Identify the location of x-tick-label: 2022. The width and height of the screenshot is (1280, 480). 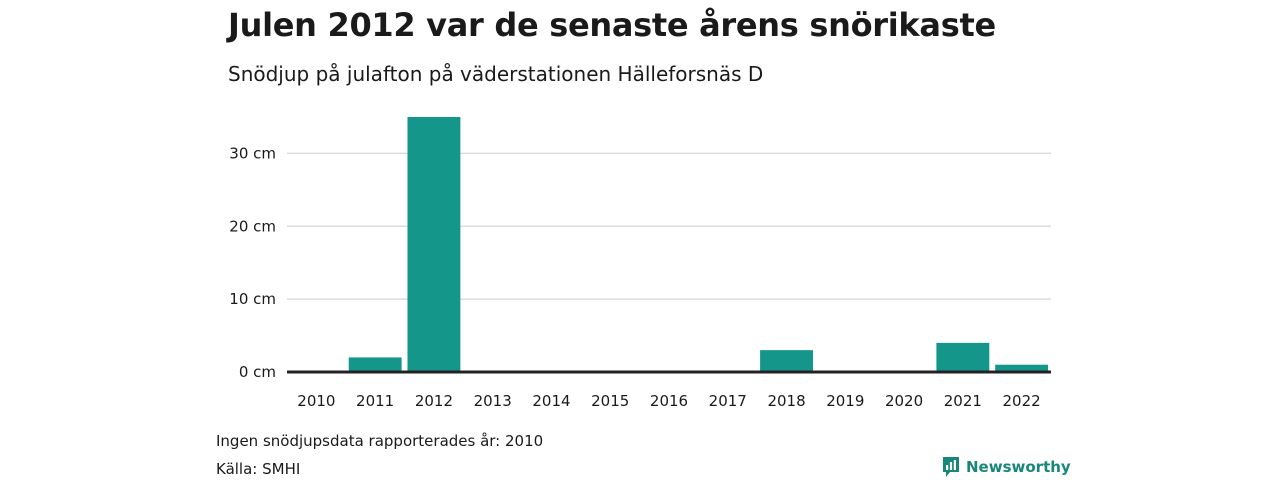
(1022, 401).